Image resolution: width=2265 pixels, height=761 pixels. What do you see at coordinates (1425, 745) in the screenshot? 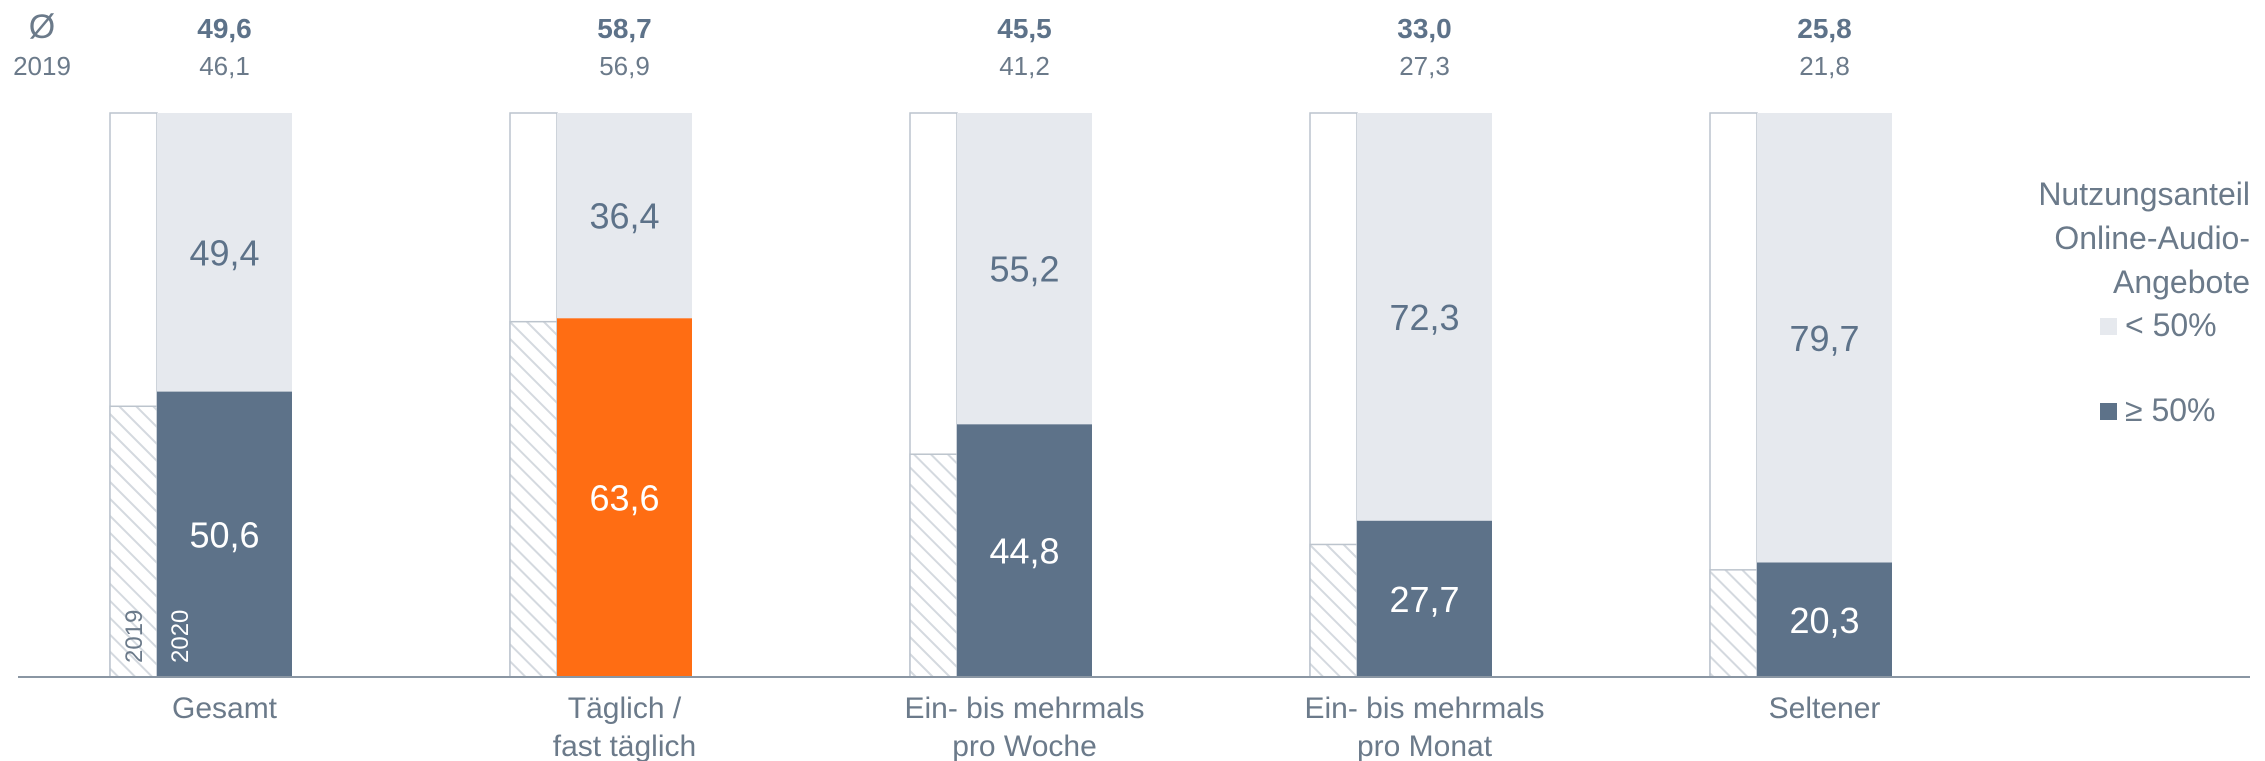
I see `category-label: pro Monat` at bounding box center [1425, 745].